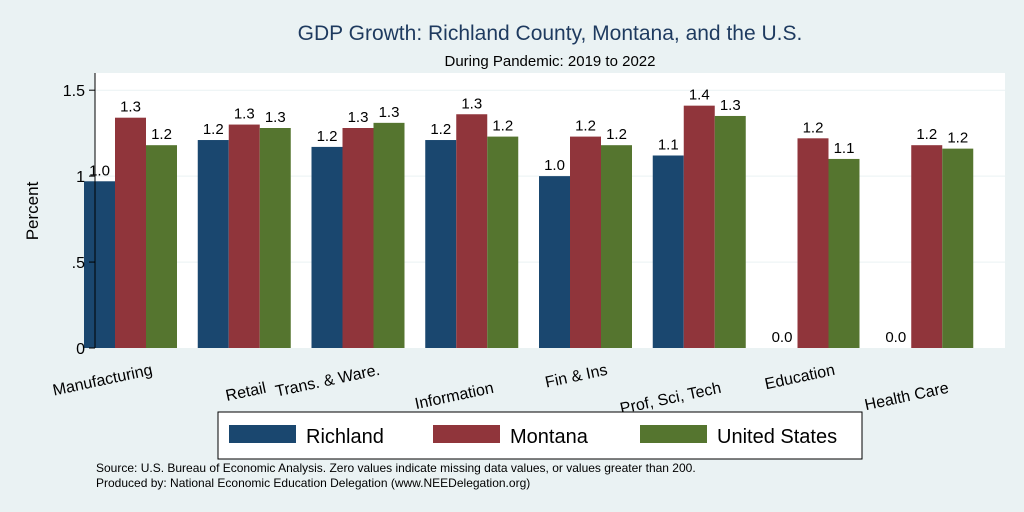  I want to click on legend: Richland Montana United States, so click(540, 435).